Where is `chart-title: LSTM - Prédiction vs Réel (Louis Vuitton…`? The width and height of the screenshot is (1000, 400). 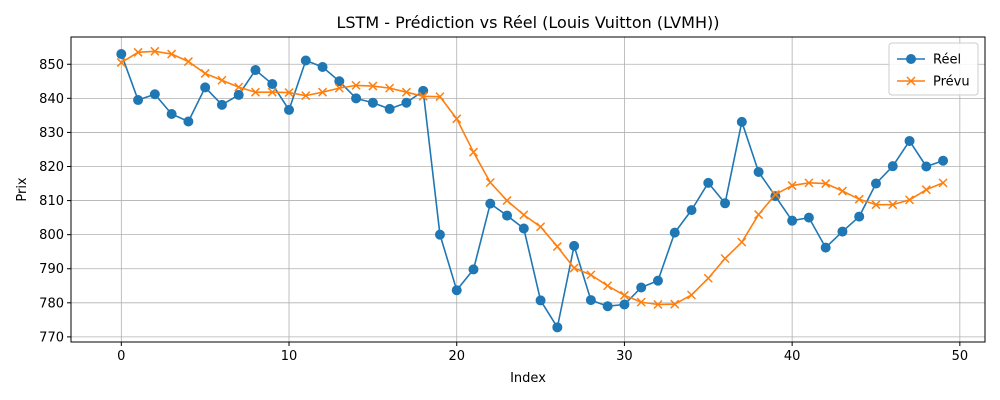
chart-title: LSTM - Prédiction vs Réel (Louis Vuitton… is located at coordinates (527, 22).